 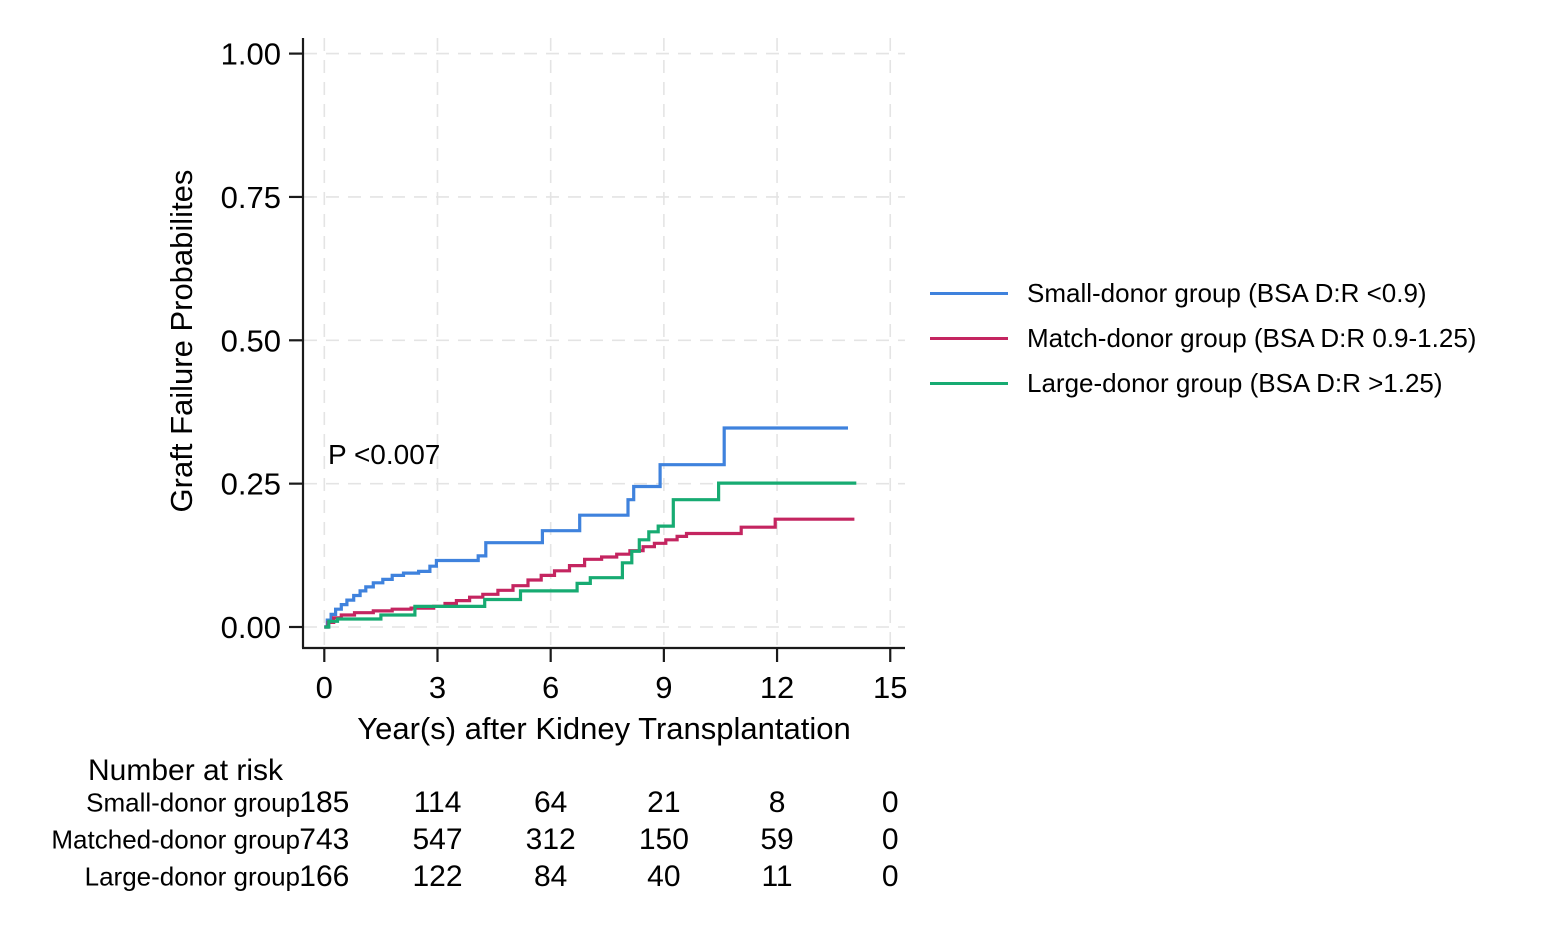 I want to click on legend-label: Large-donor group (BSA D:R >1.25), so click(x=1235, y=383).